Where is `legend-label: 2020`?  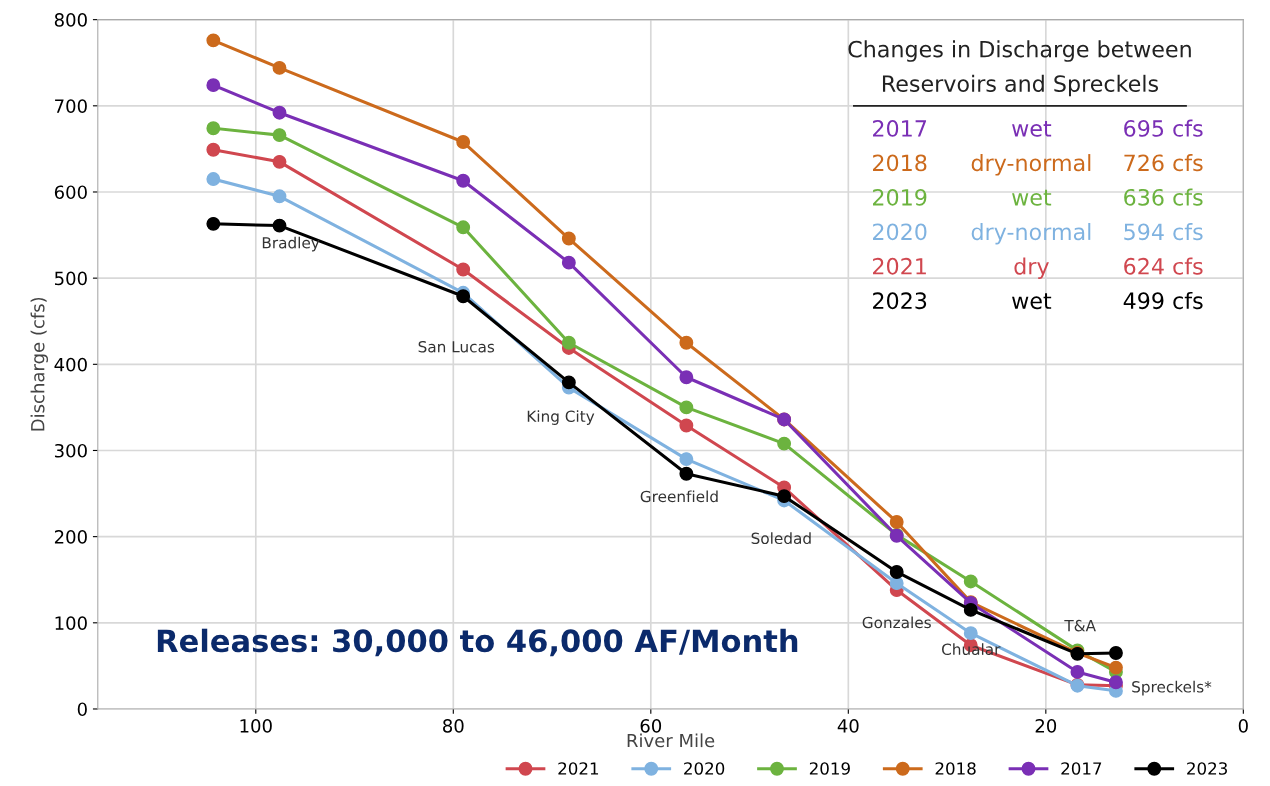
legend-label: 2020 is located at coordinates (704, 768).